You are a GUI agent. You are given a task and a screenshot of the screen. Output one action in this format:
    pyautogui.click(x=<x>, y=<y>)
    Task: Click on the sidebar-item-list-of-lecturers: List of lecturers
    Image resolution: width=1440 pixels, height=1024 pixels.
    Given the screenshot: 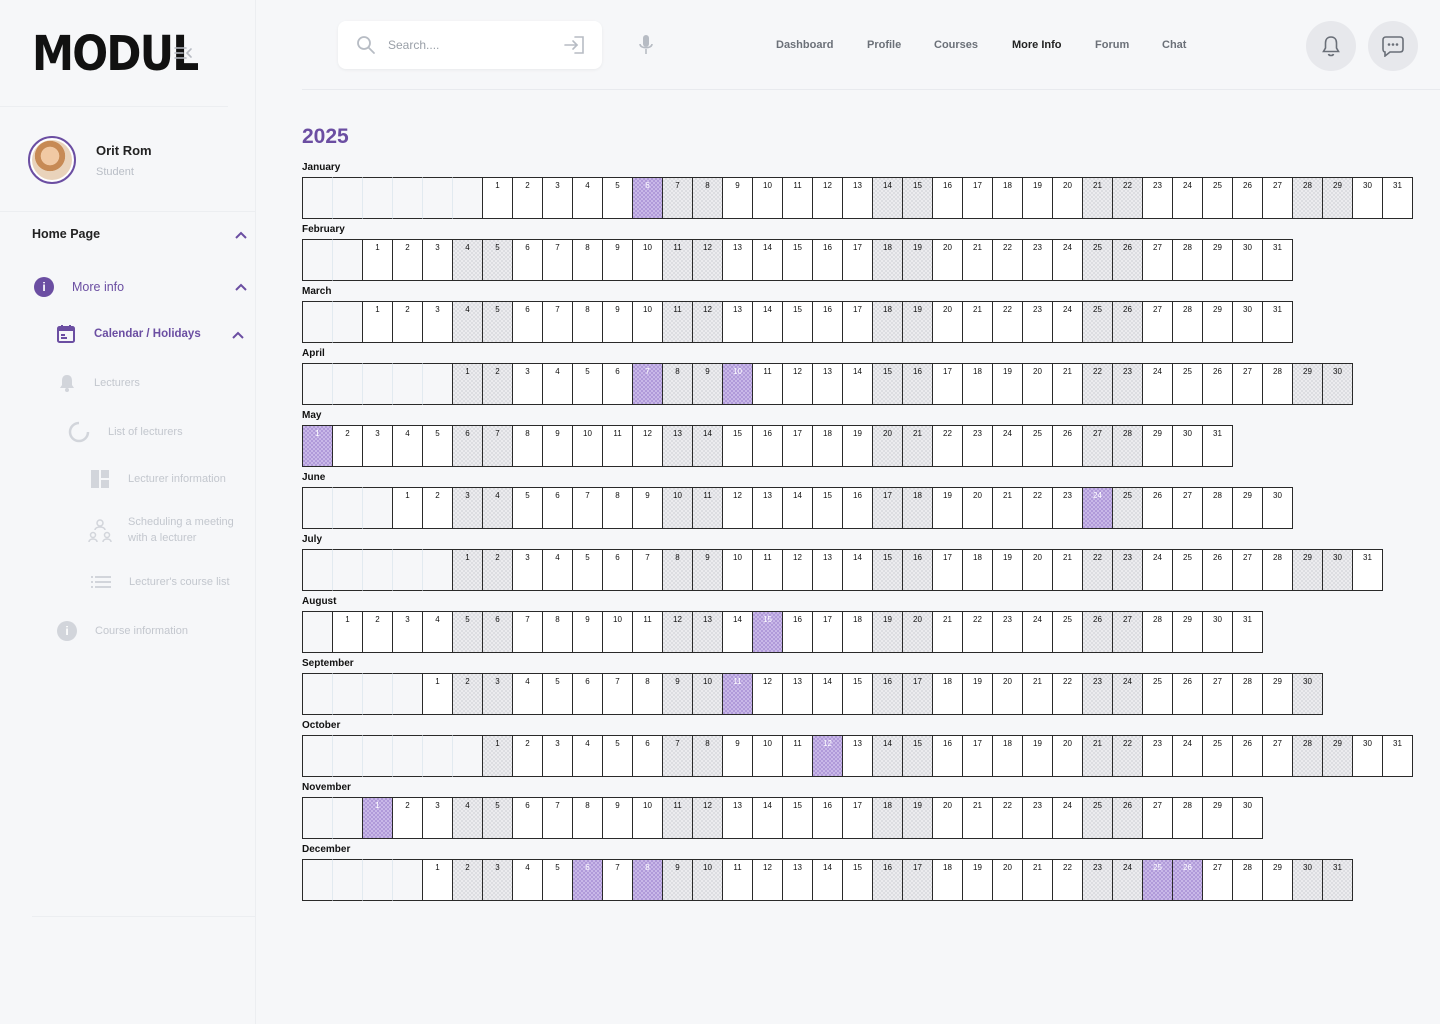 What is the action you would take?
    pyautogui.click(x=125, y=432)
    